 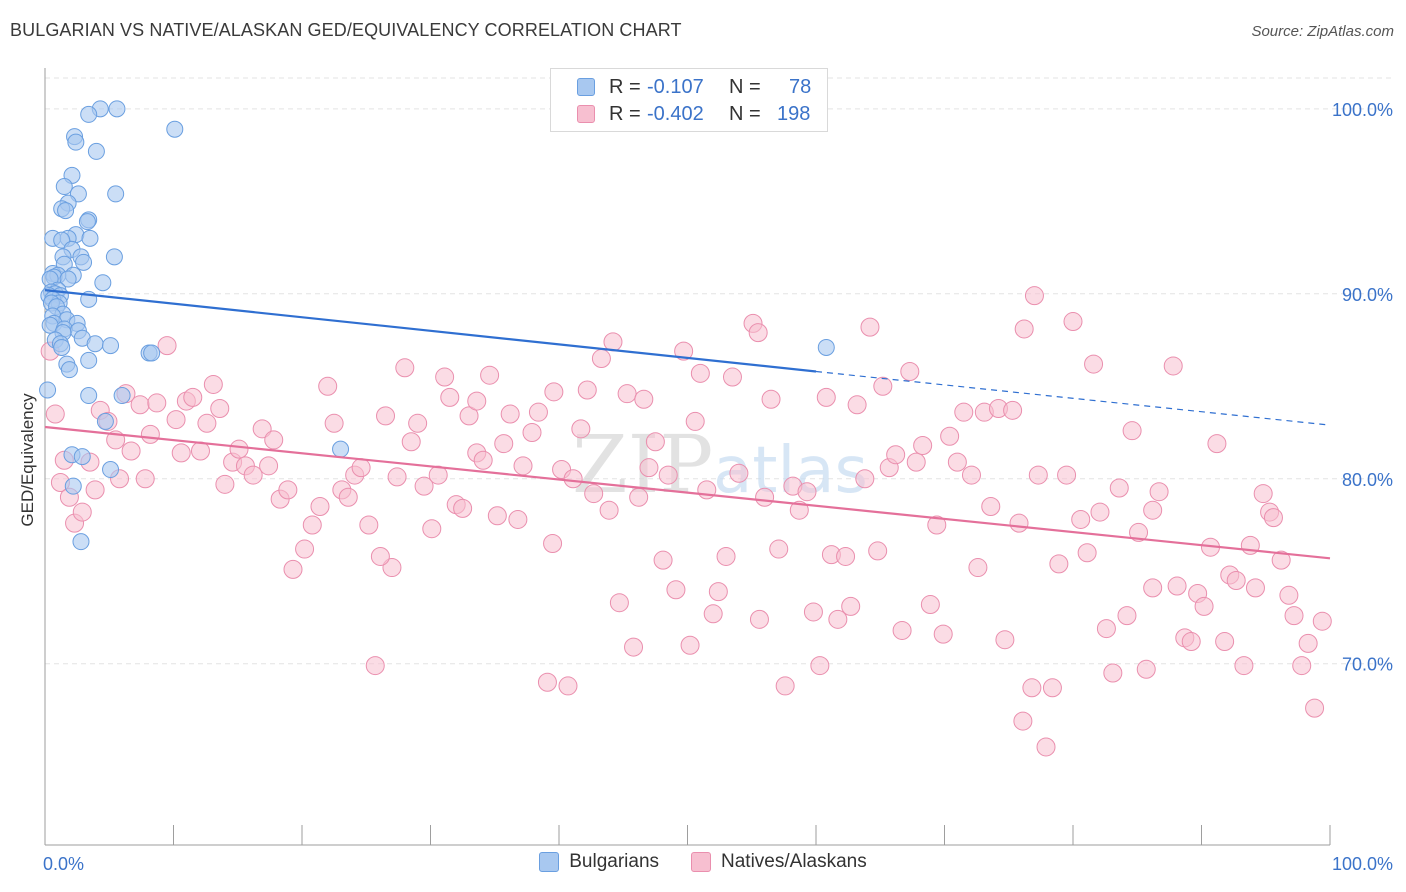 I want to click on y-tick-label: 90.0%, so click(x=1367, y=295).